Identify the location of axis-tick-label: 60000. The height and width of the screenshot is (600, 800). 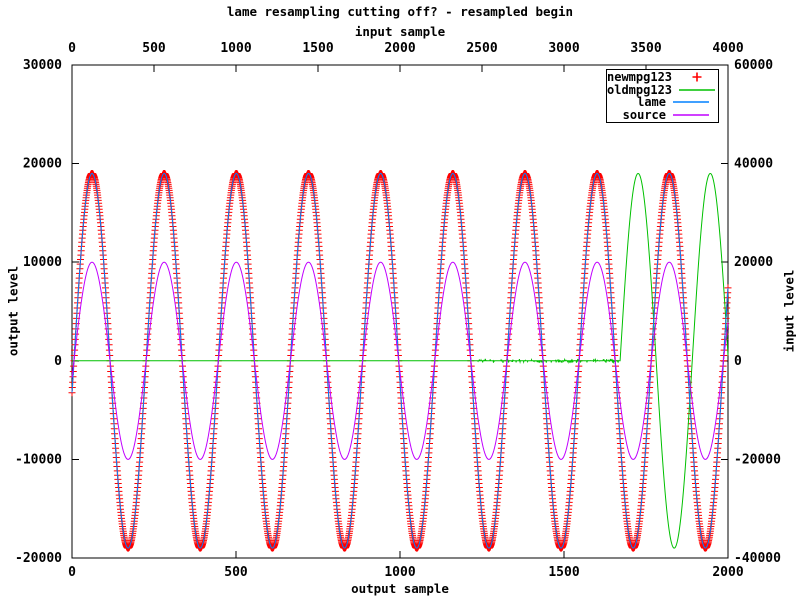
(753, 65).